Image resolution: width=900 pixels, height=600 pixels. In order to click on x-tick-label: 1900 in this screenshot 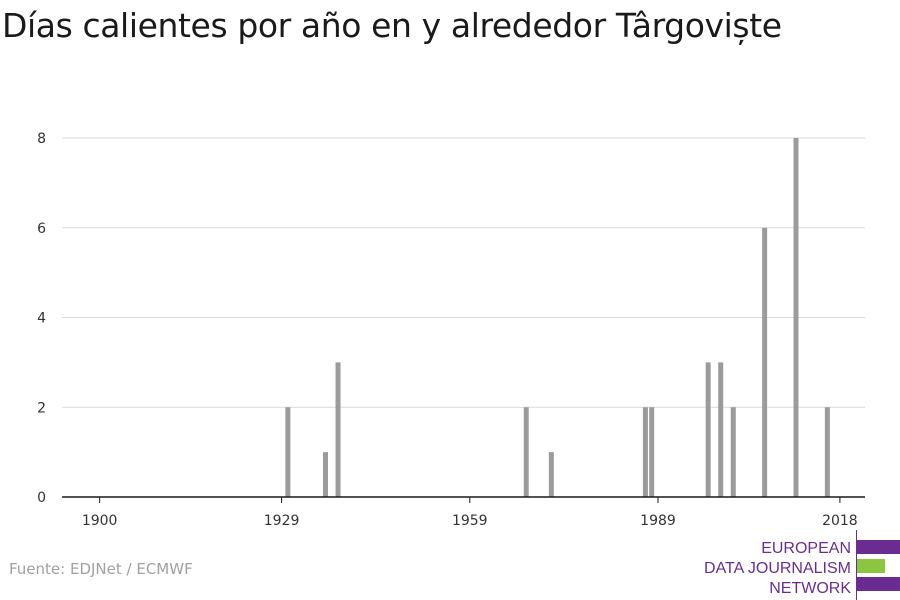, I will do `click(100, 521)`.